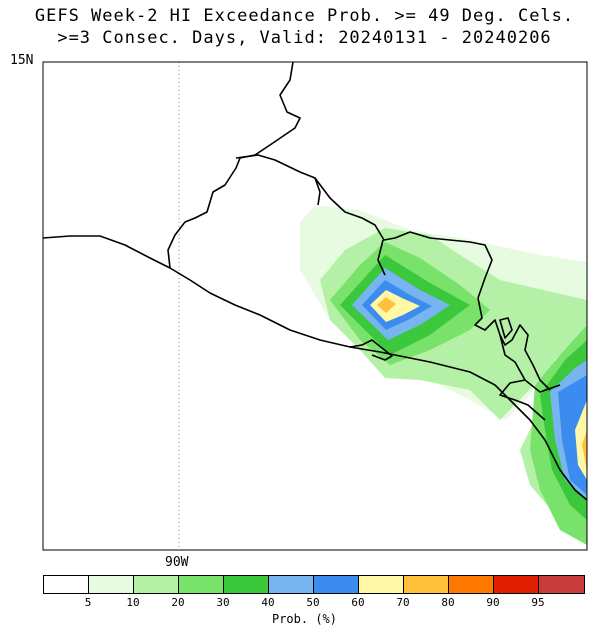  What do you see at coordinates (178, 602) in the screenshot?
I see `colorbar-tick-label: 20` at bounding box center [178, 602].